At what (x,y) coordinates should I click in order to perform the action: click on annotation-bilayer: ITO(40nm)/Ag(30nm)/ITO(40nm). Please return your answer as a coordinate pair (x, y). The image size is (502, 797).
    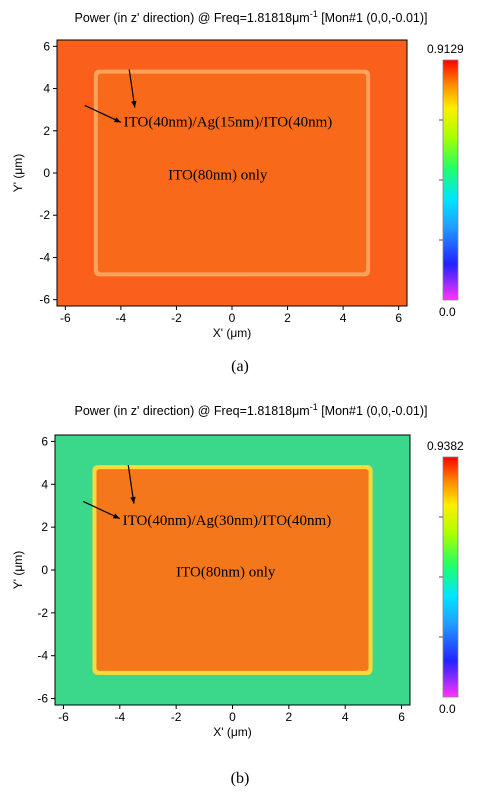
    Looking at the image, I should click on (227, 521).